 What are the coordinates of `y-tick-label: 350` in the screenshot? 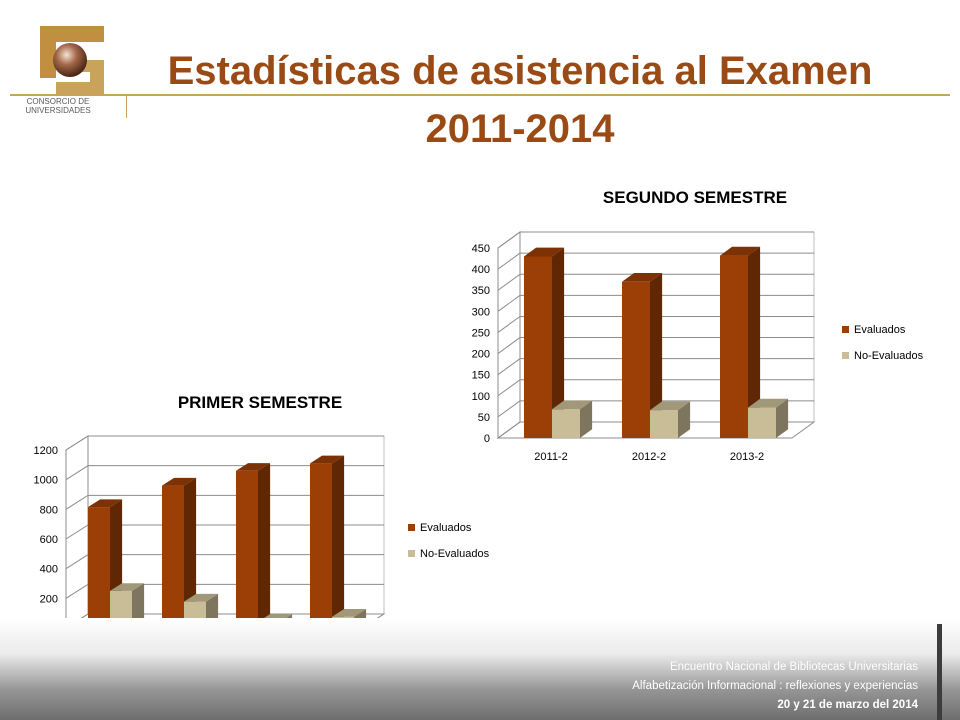 It's located at (481, 291).